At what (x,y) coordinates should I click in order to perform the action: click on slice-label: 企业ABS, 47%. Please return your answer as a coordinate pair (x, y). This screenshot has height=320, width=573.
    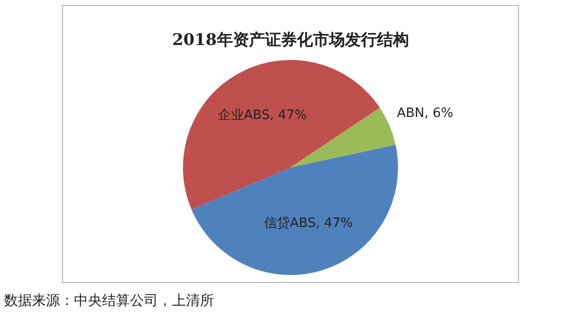
    Looking at the image, I should click on (262, 115).